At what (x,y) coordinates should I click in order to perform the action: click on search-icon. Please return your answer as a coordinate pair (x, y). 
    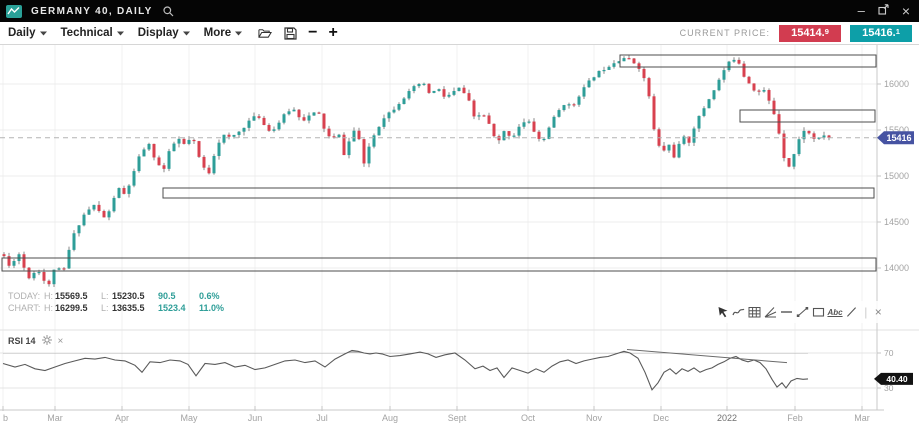
    Looking at the image, I should click on (168, 11).